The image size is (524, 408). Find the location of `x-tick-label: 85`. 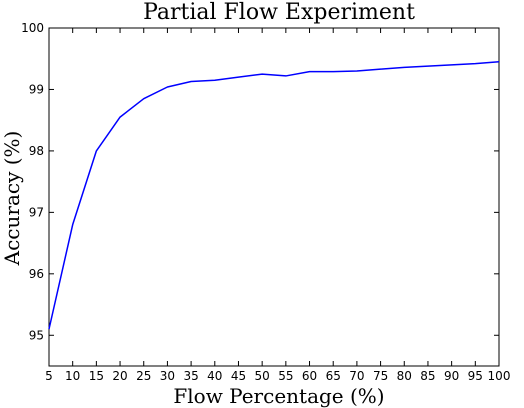

x-tick-label: 85 is located at coordinates (427, 376).